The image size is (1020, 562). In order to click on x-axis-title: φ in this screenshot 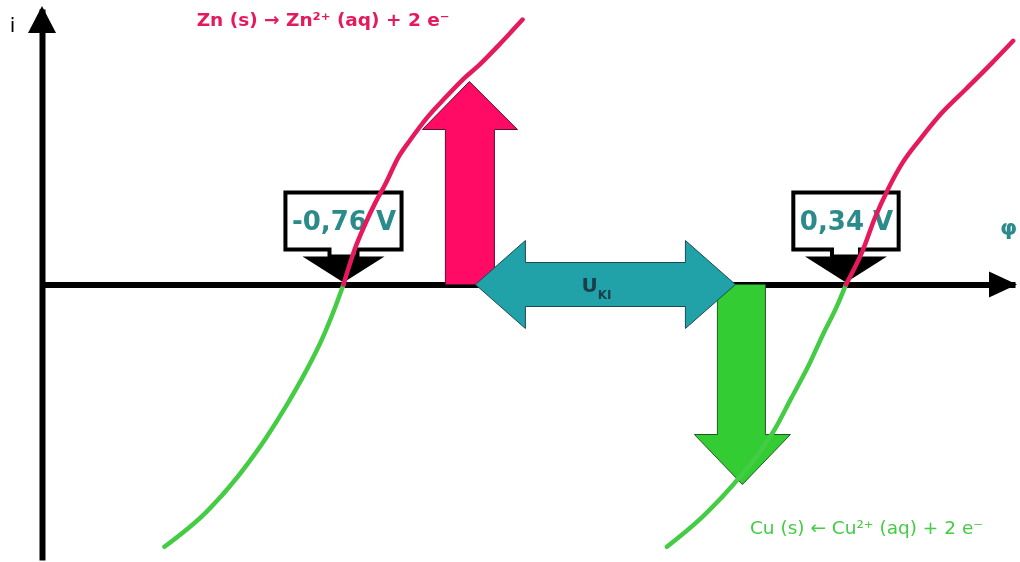, I will do `click(1008, 227)`.